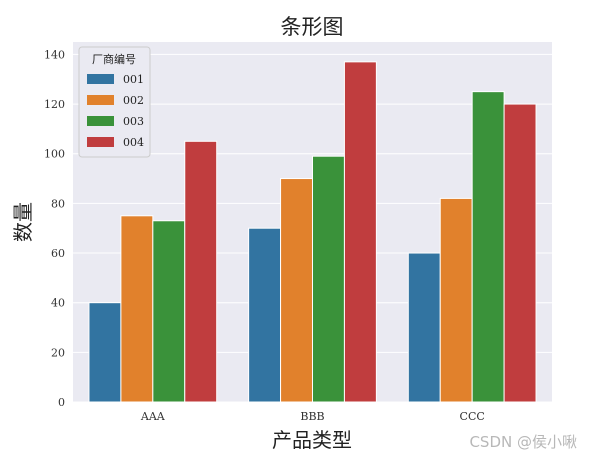  I want to click on y-tick-label: 100, so click(54, 154).